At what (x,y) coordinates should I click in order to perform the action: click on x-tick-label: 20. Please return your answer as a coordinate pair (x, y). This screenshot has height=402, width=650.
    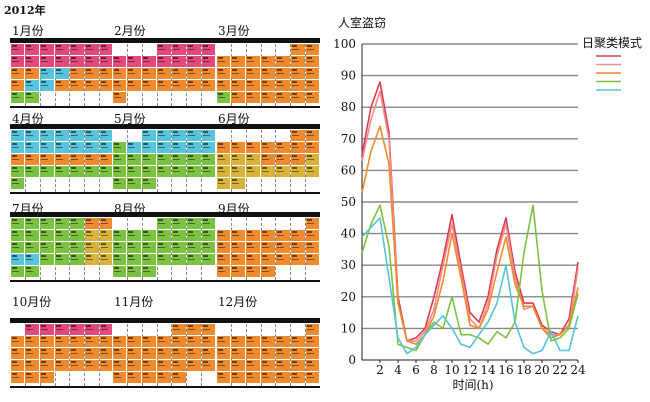
    Looking at the image, I should click on (541, 370).